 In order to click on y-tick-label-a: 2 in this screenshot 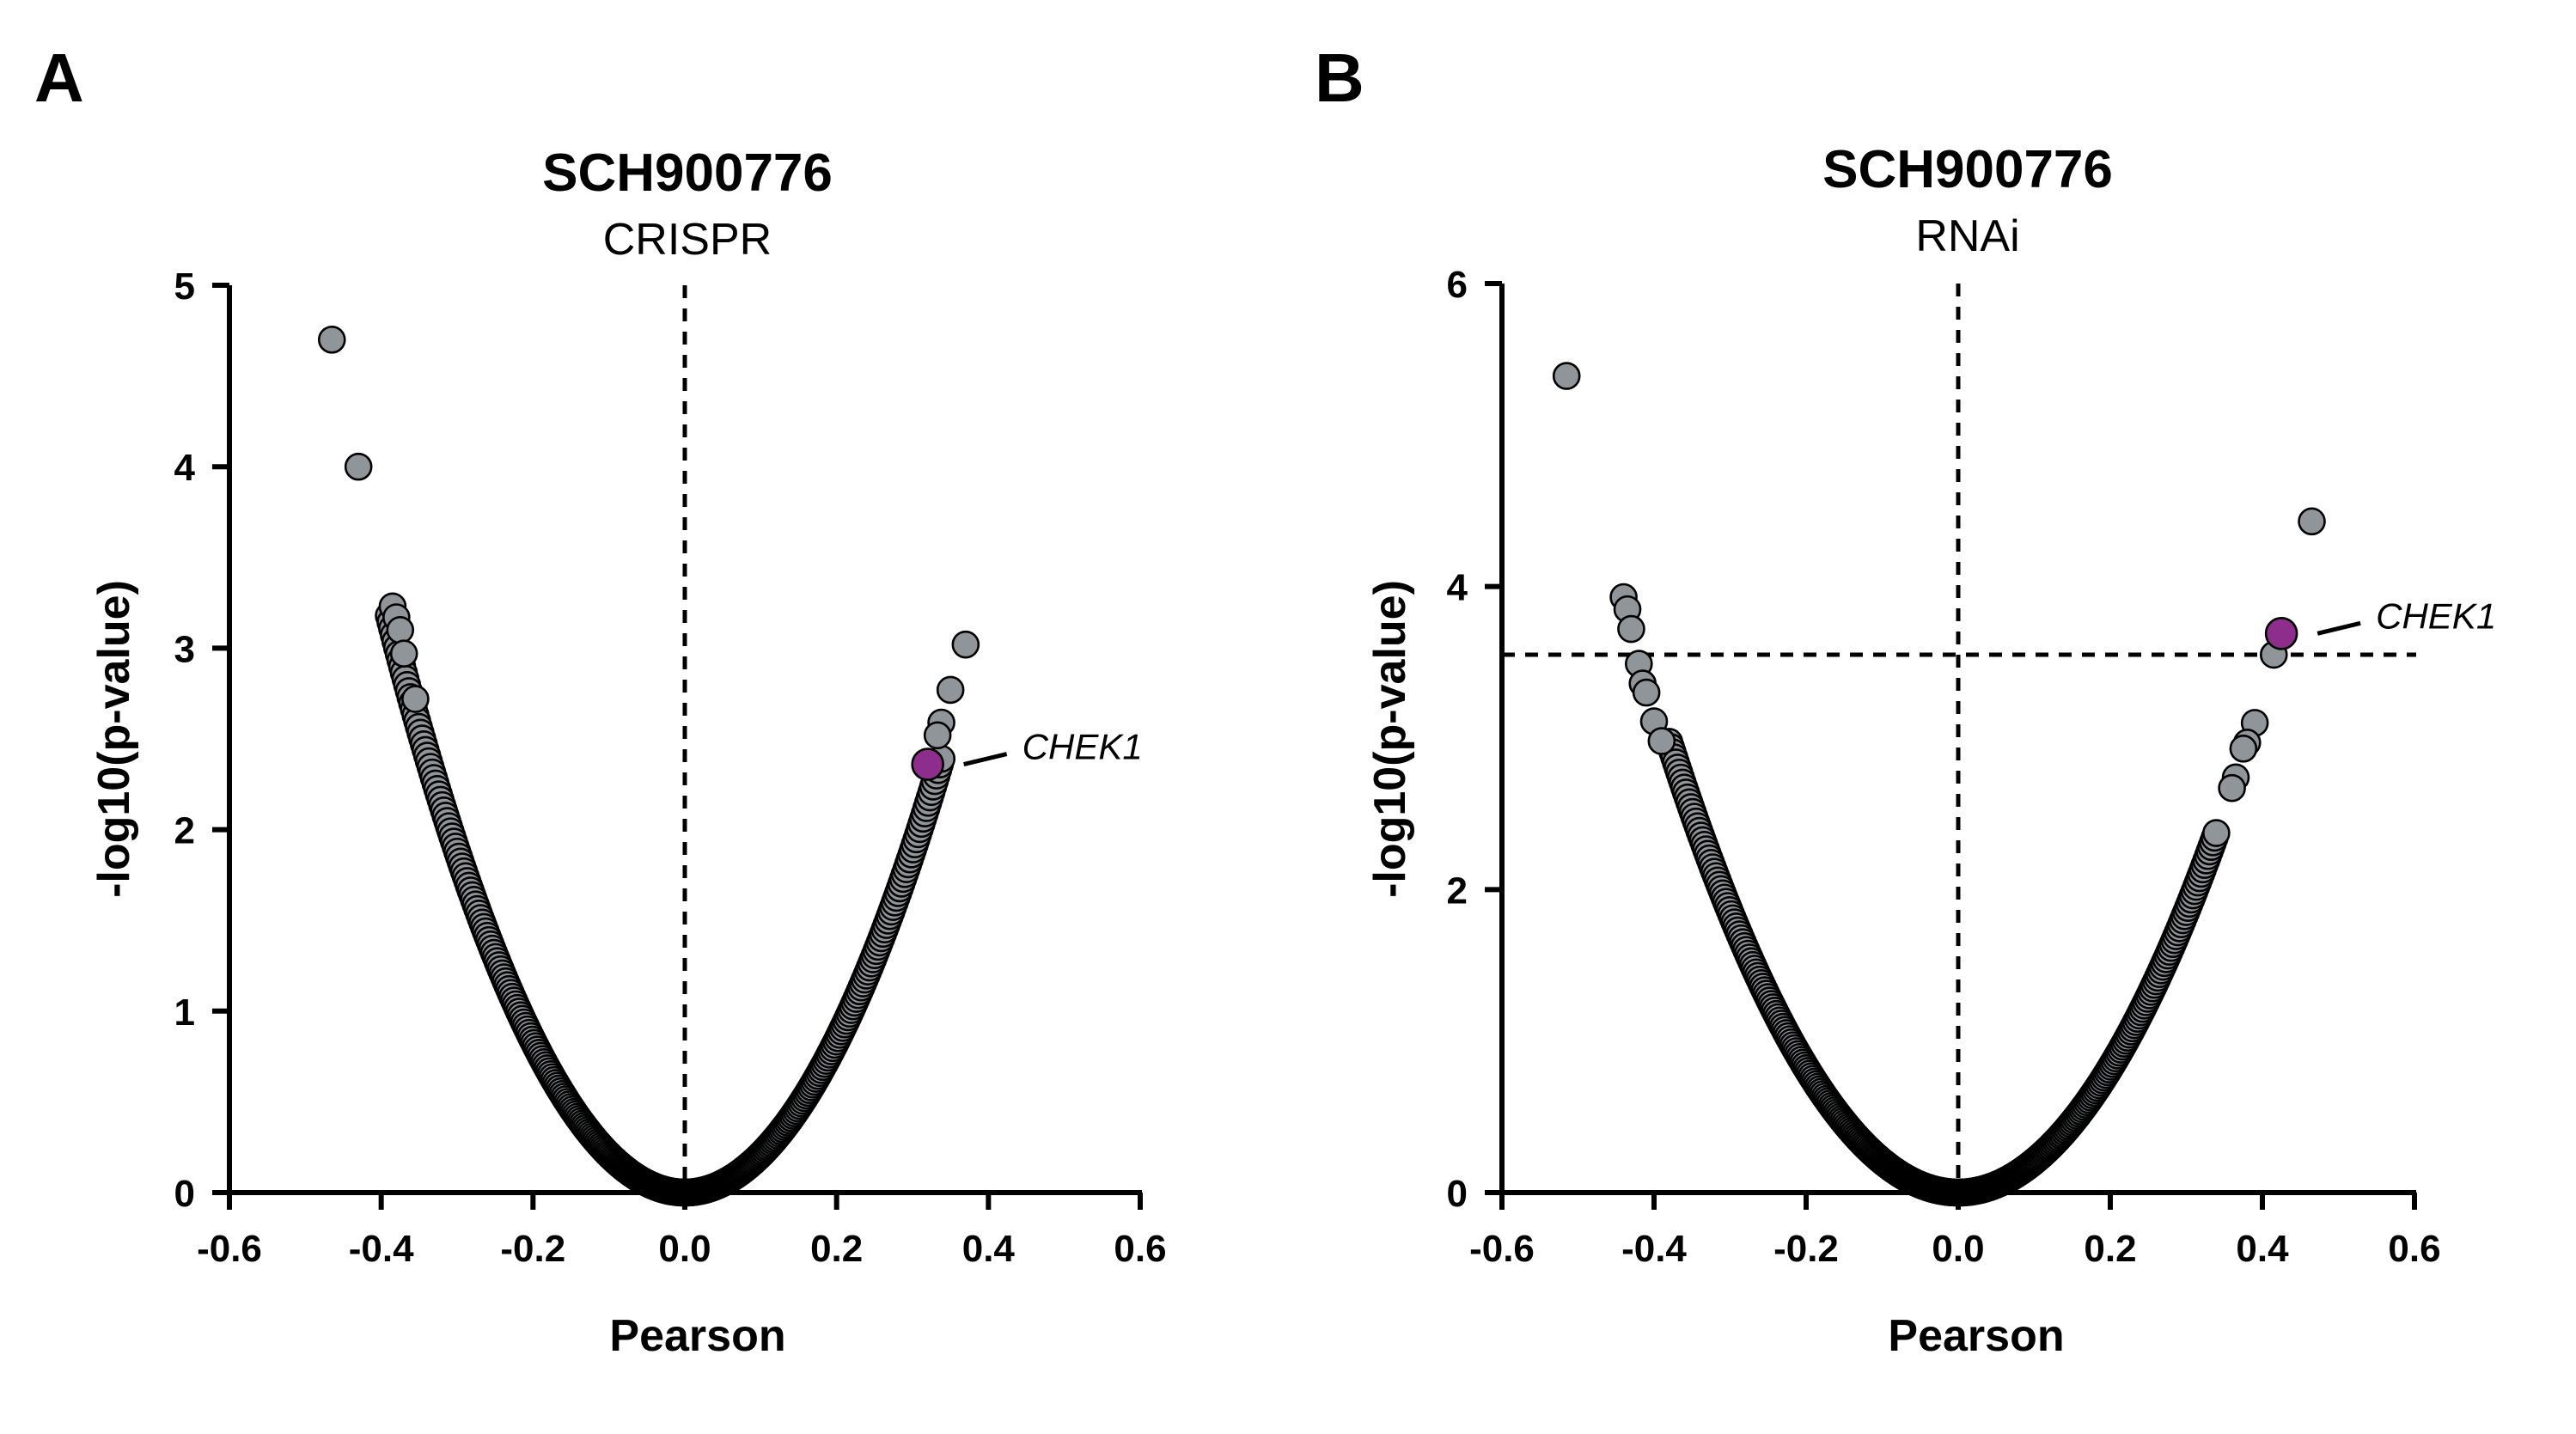, I will do `click(184, 831)`.